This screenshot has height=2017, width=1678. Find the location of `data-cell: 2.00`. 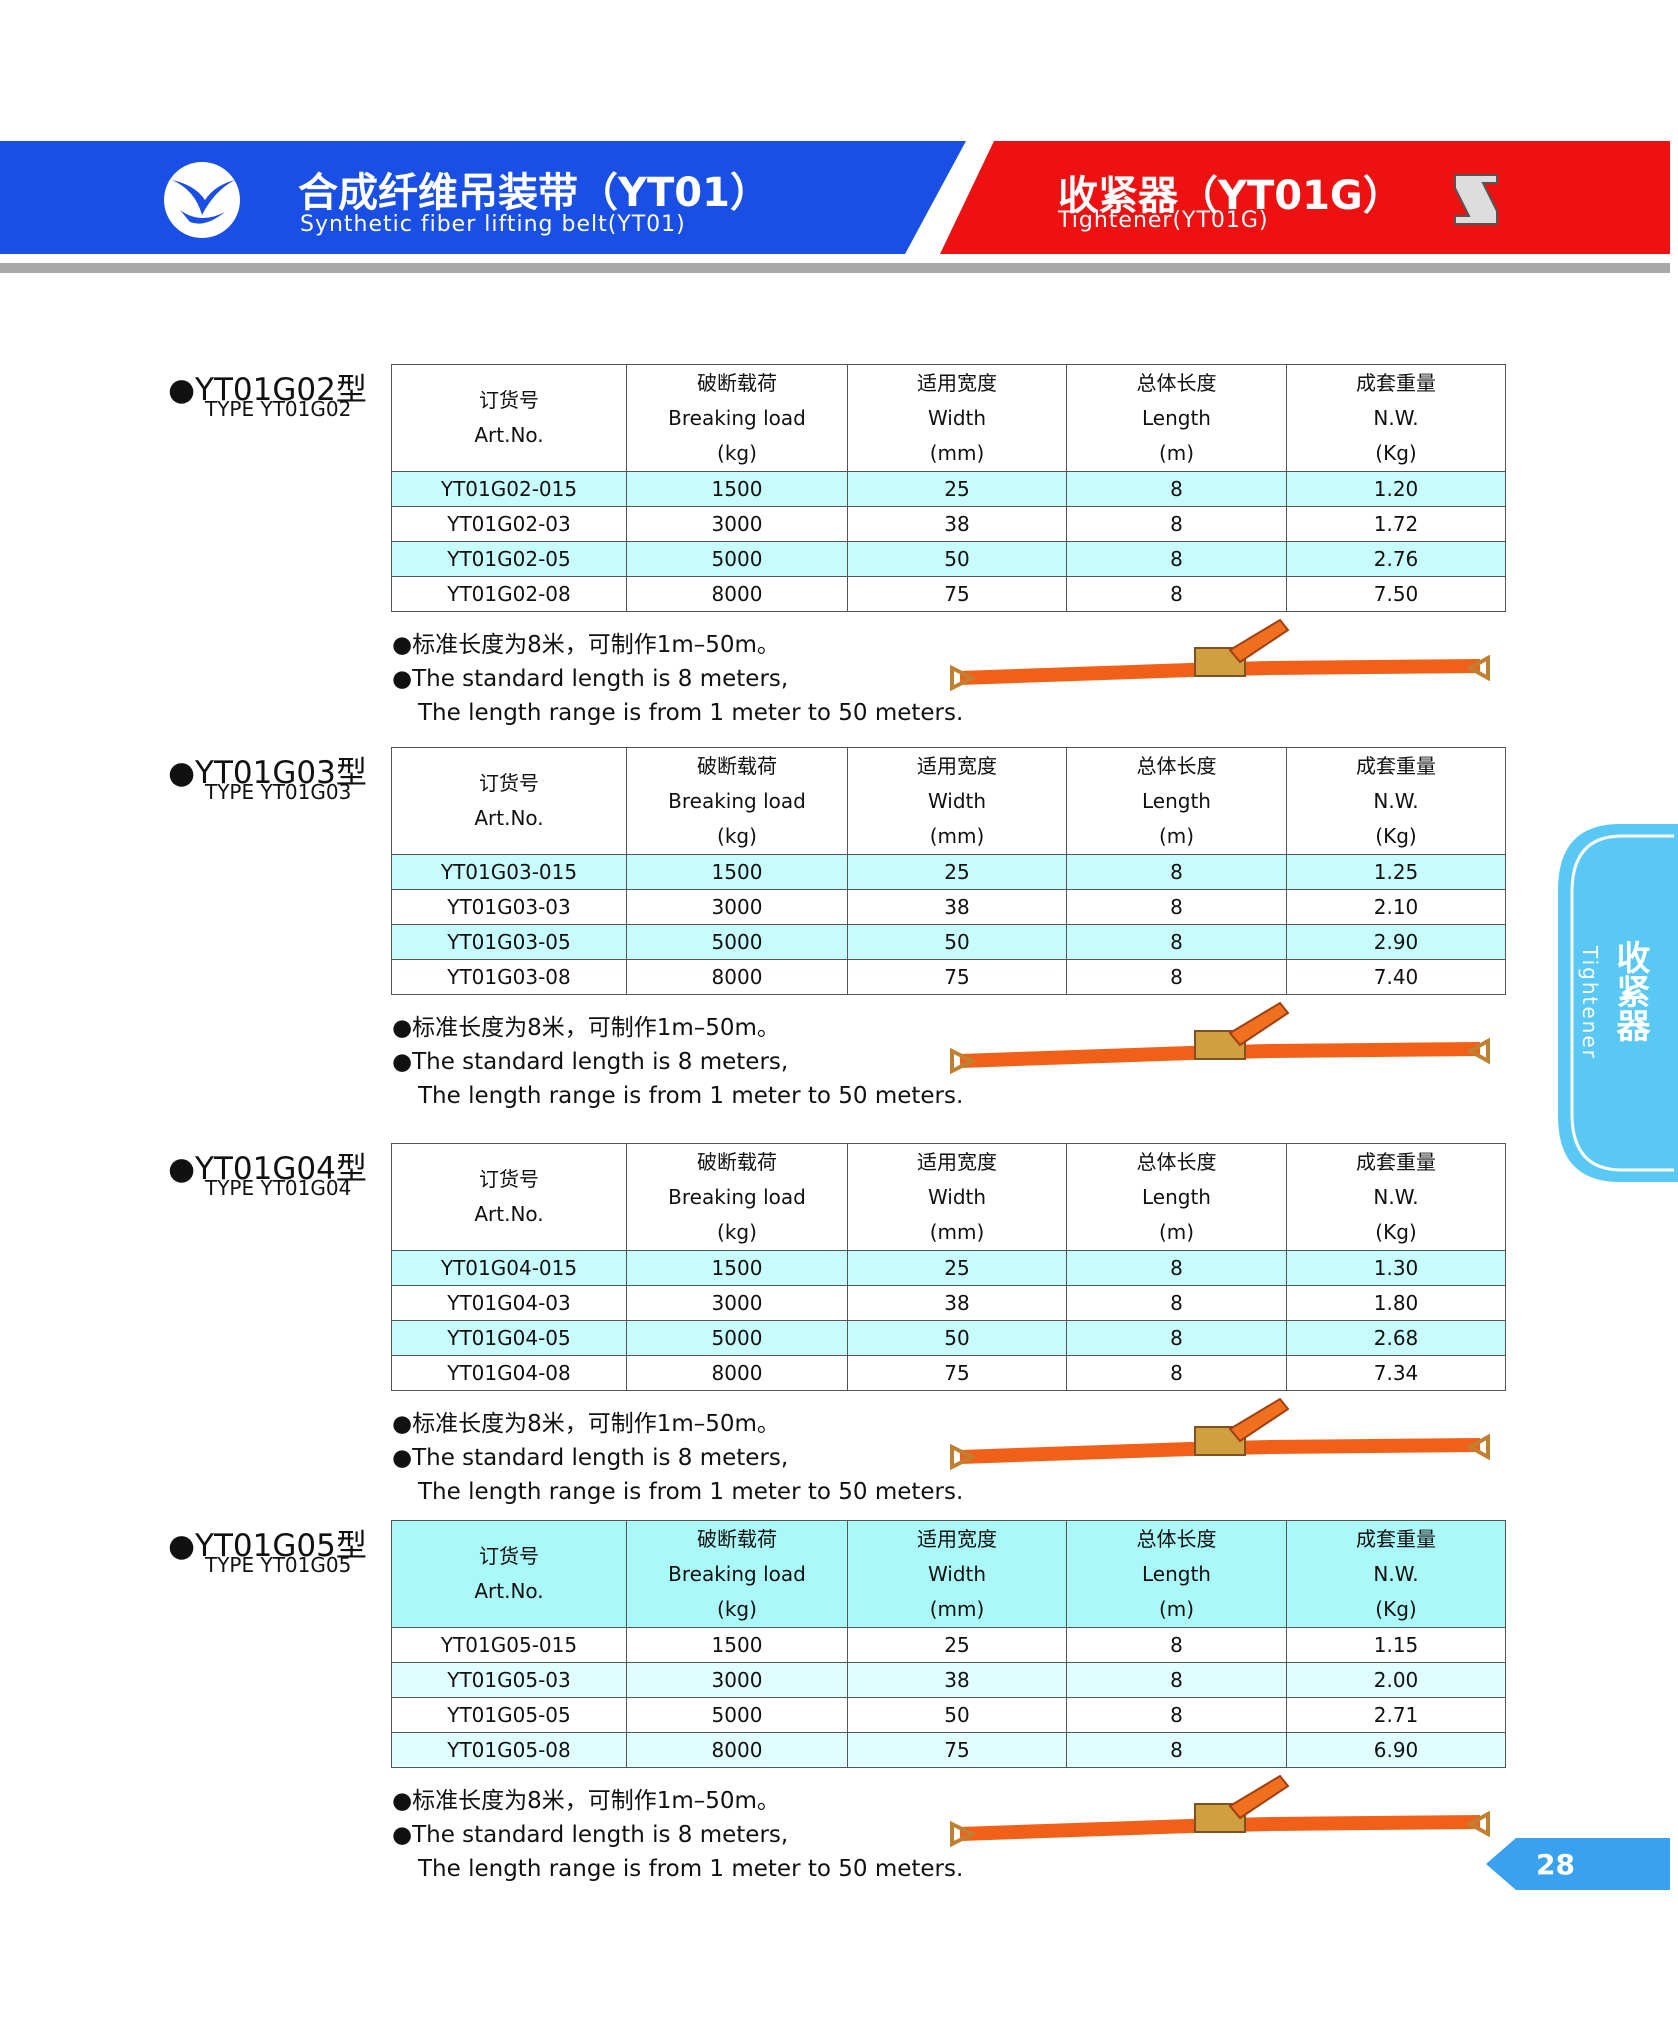

data-cell: 2.00 is located at coordinates (1396, 1680).